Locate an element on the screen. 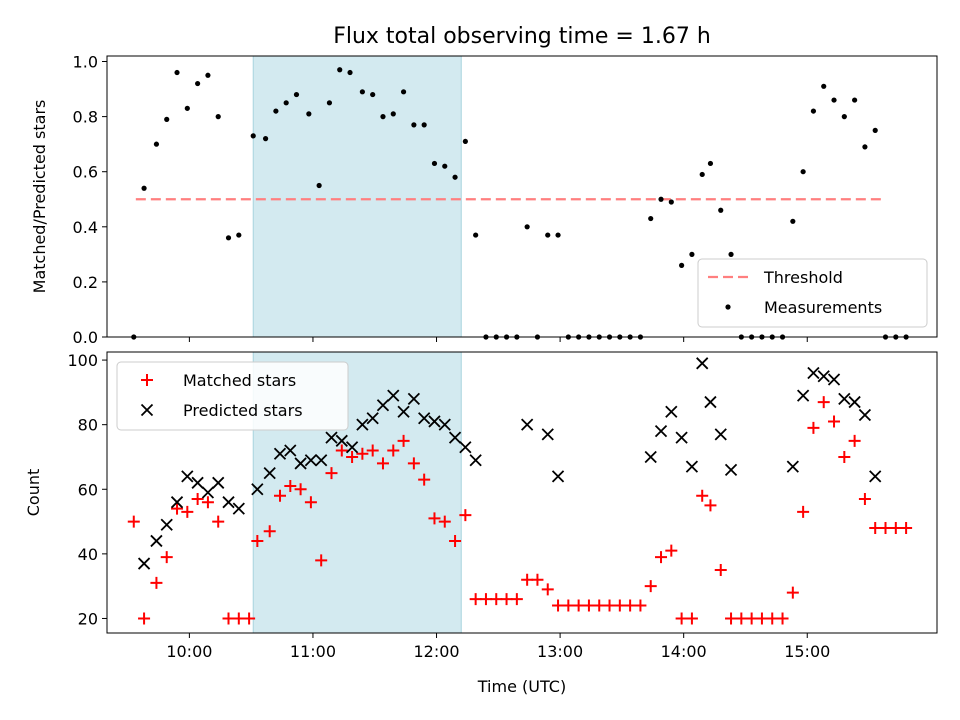  x-tick-label: 12:00 is located at coordinates (436, 651).